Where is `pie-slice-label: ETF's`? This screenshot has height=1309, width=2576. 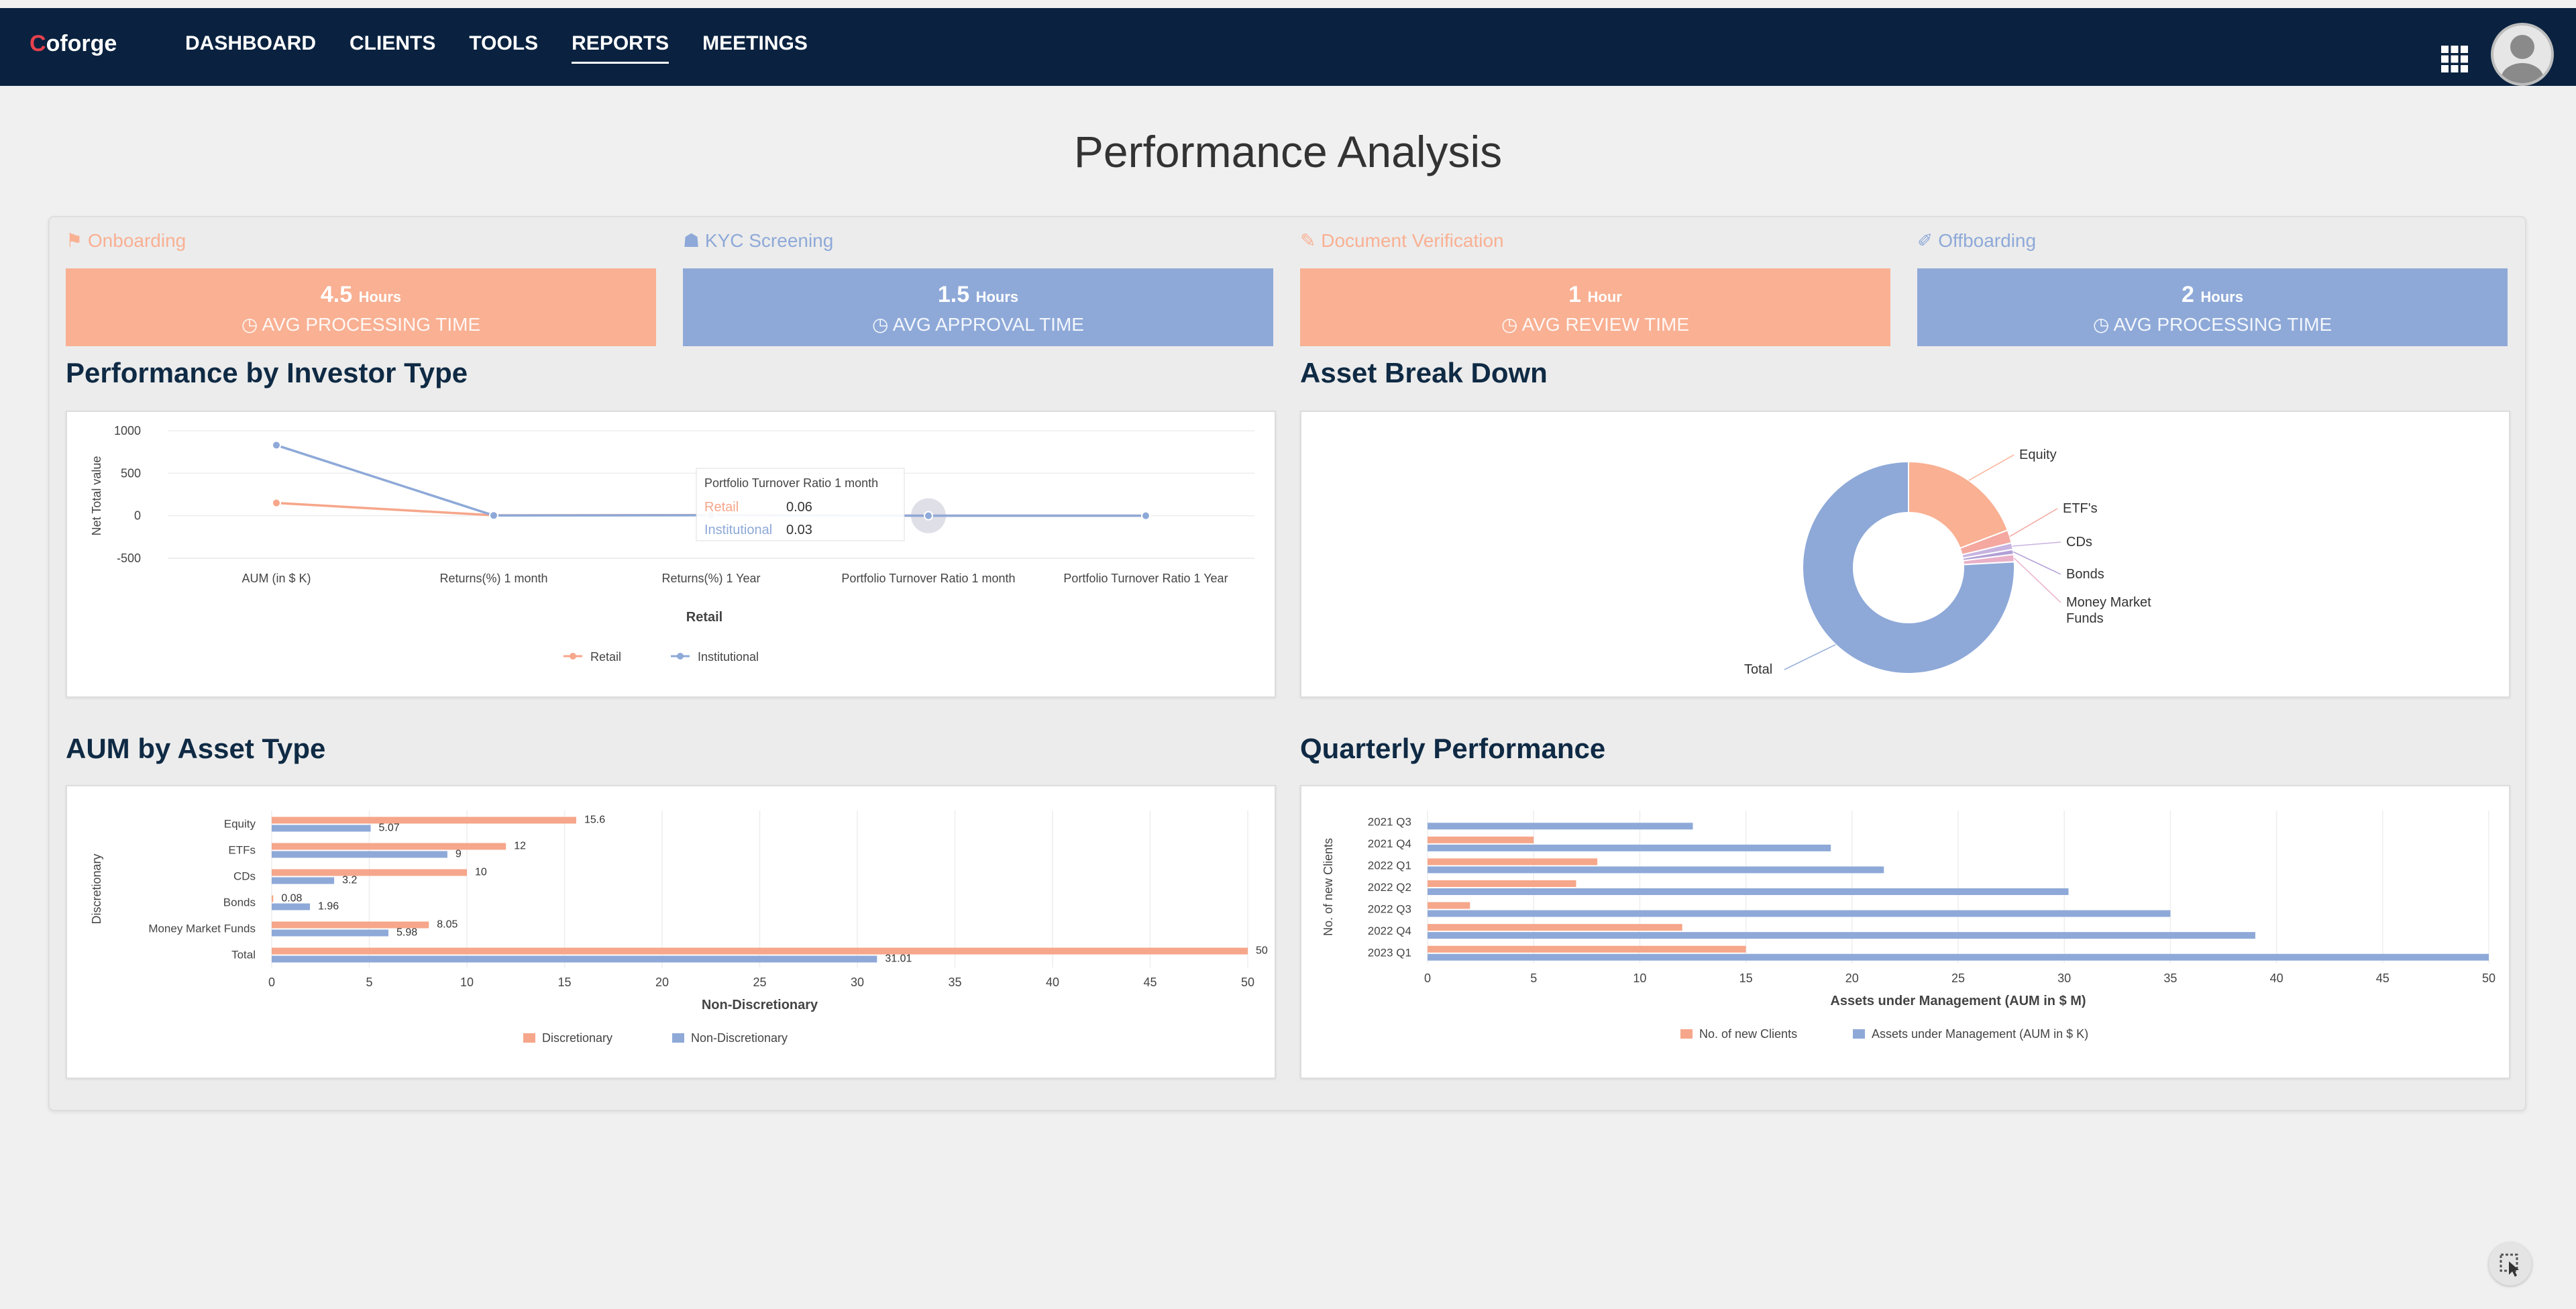
pie-slice-label: ETF's is located at coordinates (2080, 508).